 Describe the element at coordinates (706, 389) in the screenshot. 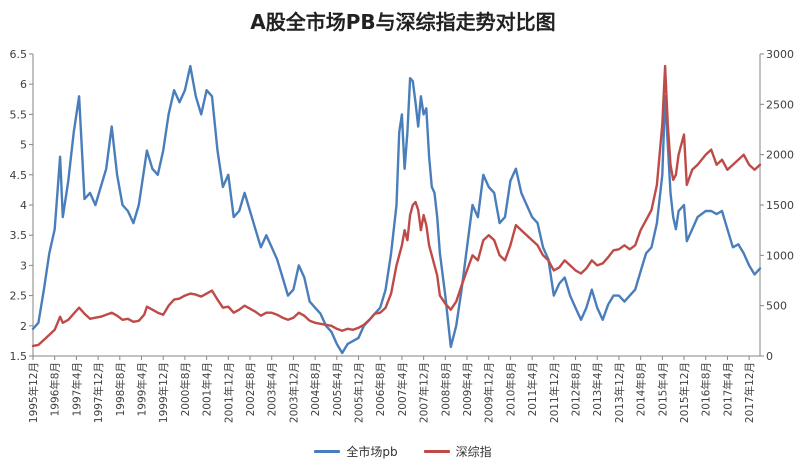

I see `x-tick-label: 2016年8月` at that location.